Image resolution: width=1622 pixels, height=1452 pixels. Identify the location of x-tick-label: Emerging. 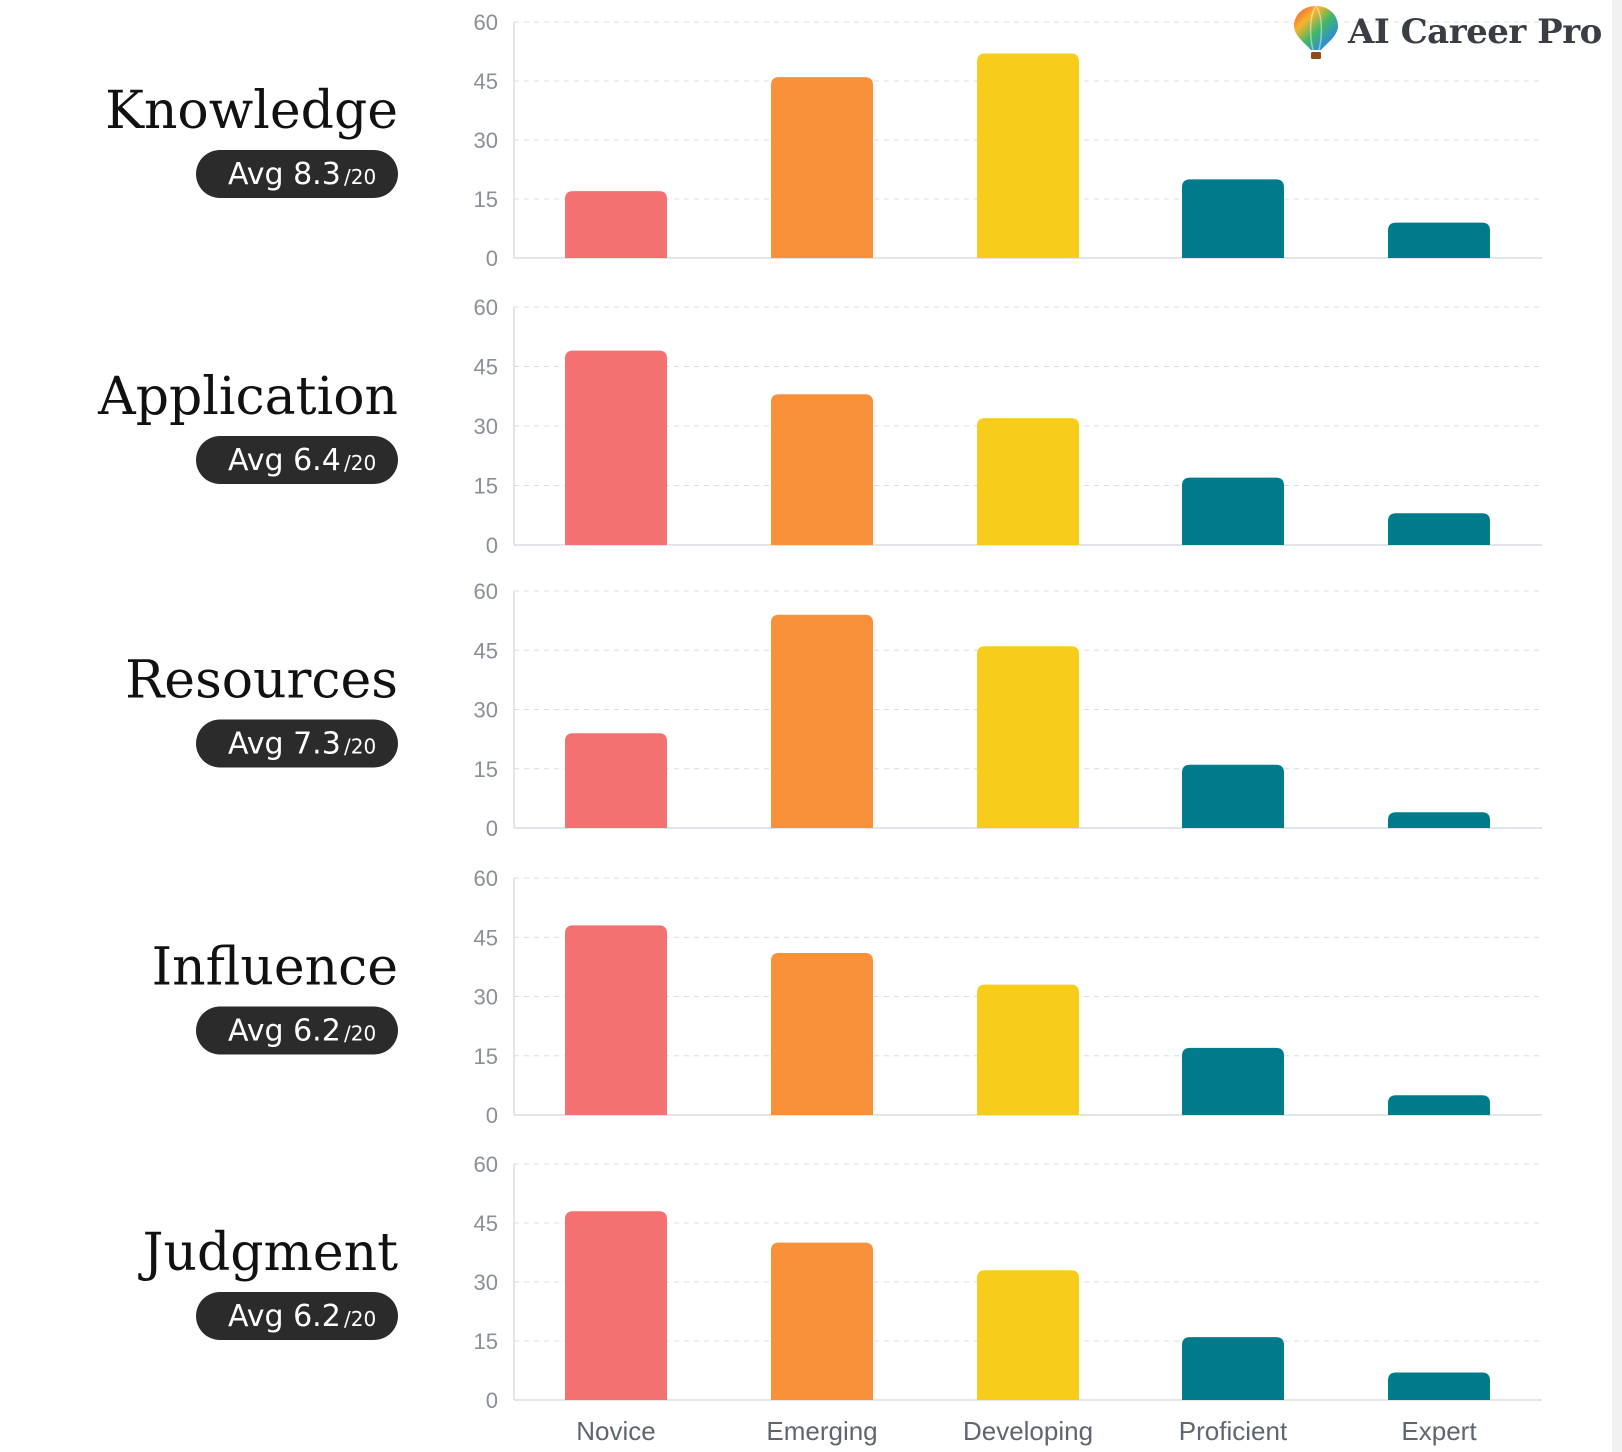
(821, 1431).